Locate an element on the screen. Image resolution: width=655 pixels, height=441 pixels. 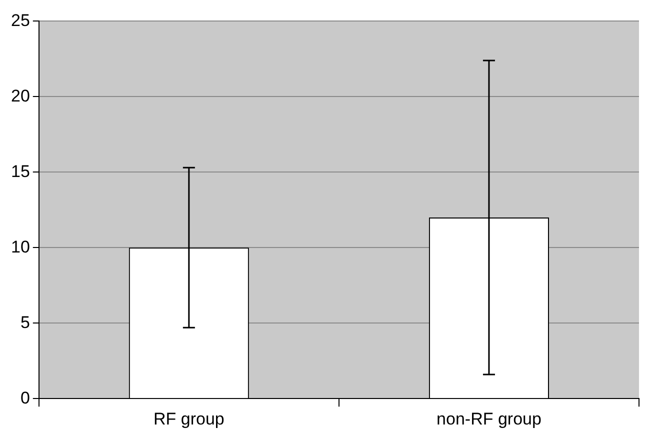
x-tick-label: RF group is located at coordinates (188, 418).